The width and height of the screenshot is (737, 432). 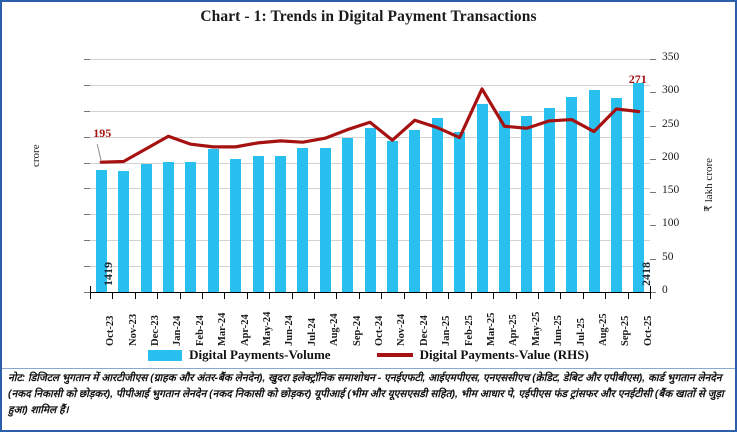 I want to click on legend-bar-swatch, so click(x=165, y=355).